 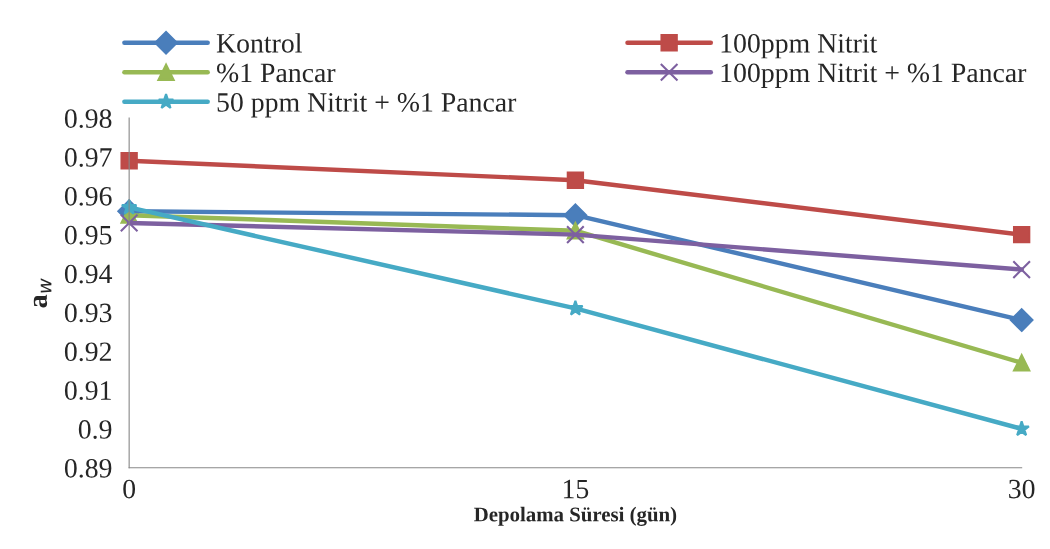 What do you see at coordinates (259, 43) in the screenshot?
I see `legend-label: Kontrol` at bounding box center [259, 43].